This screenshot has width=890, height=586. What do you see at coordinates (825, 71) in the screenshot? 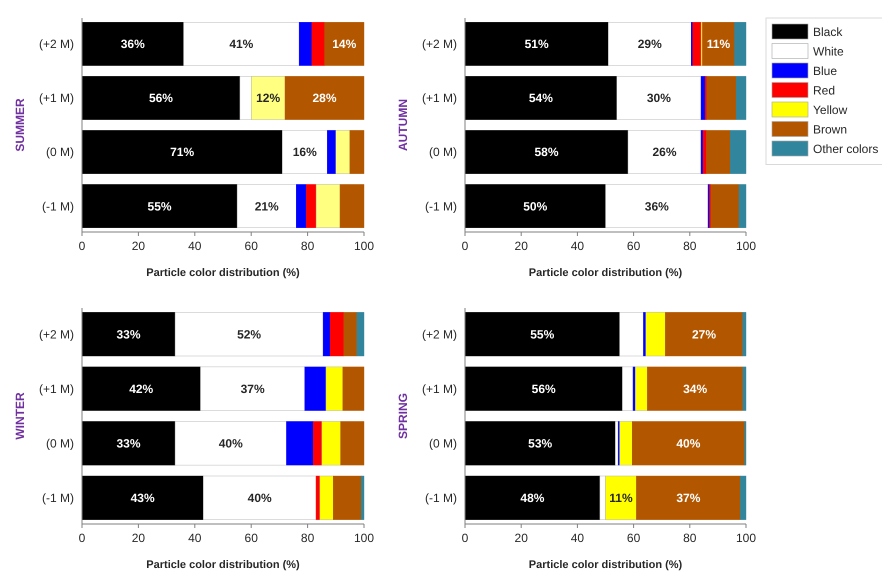
I see `legend-label: Blue` at bounding box center [825, 71].